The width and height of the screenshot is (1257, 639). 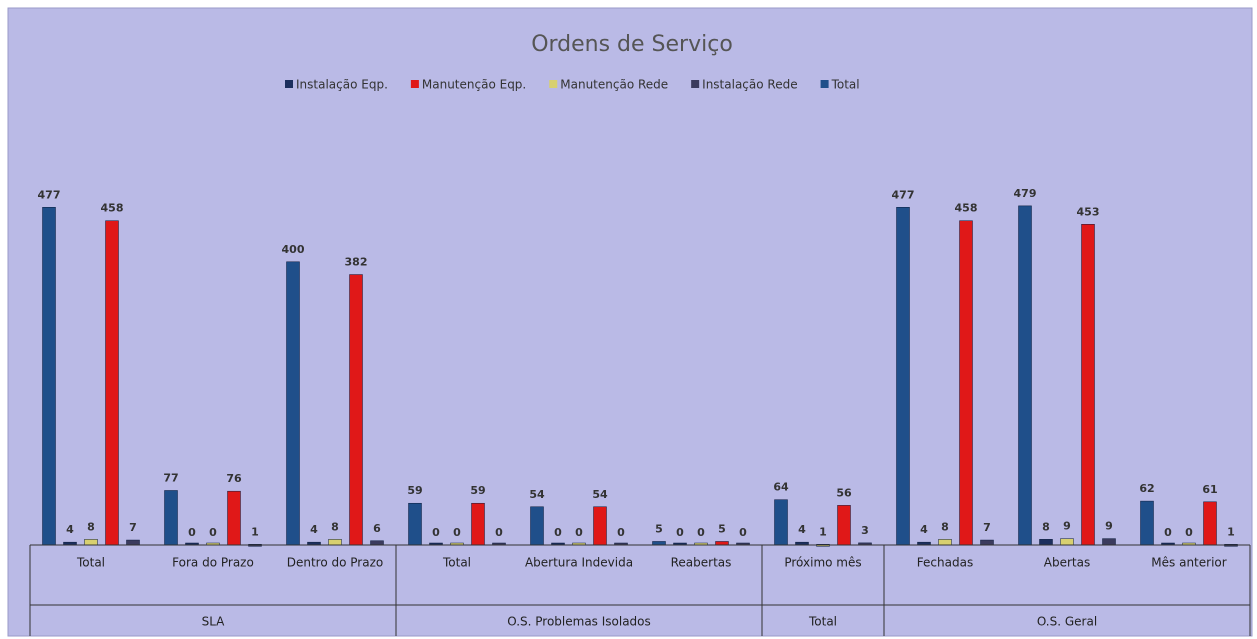 I want to click on group-label: Total, so click(x=822, y=622).